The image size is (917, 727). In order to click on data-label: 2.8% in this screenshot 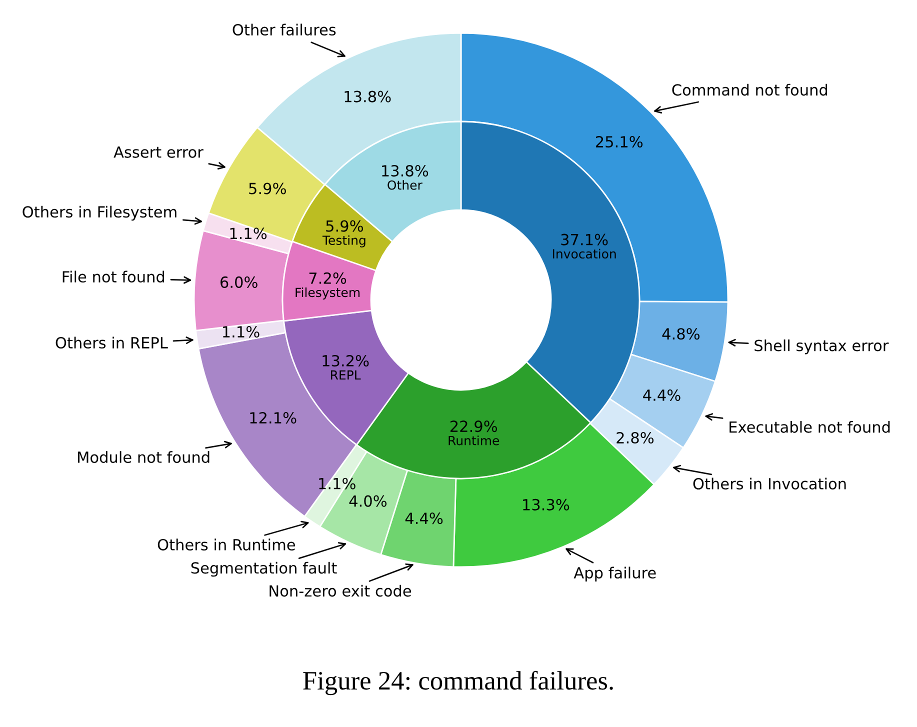, I will do `click(635, 438)`.